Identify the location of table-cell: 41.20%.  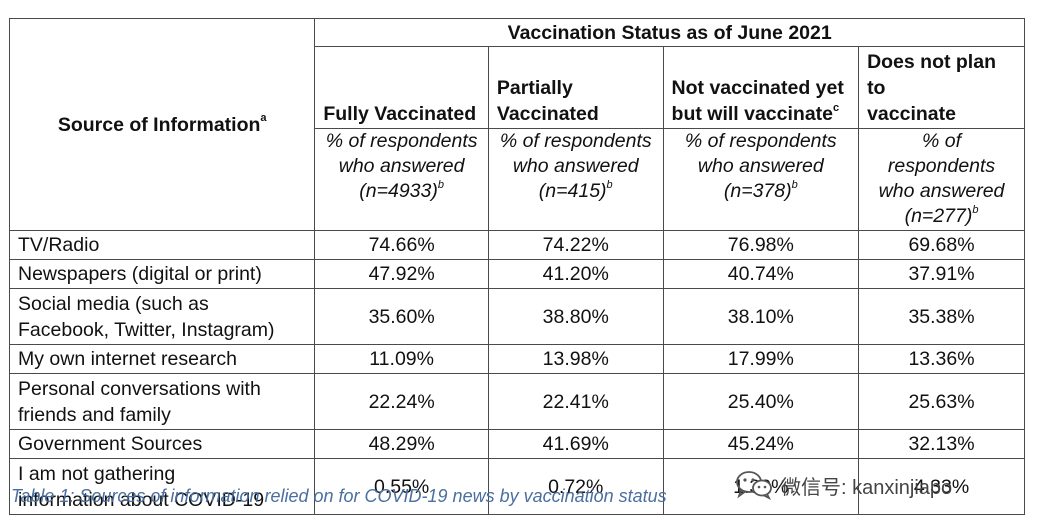
(575, 274).